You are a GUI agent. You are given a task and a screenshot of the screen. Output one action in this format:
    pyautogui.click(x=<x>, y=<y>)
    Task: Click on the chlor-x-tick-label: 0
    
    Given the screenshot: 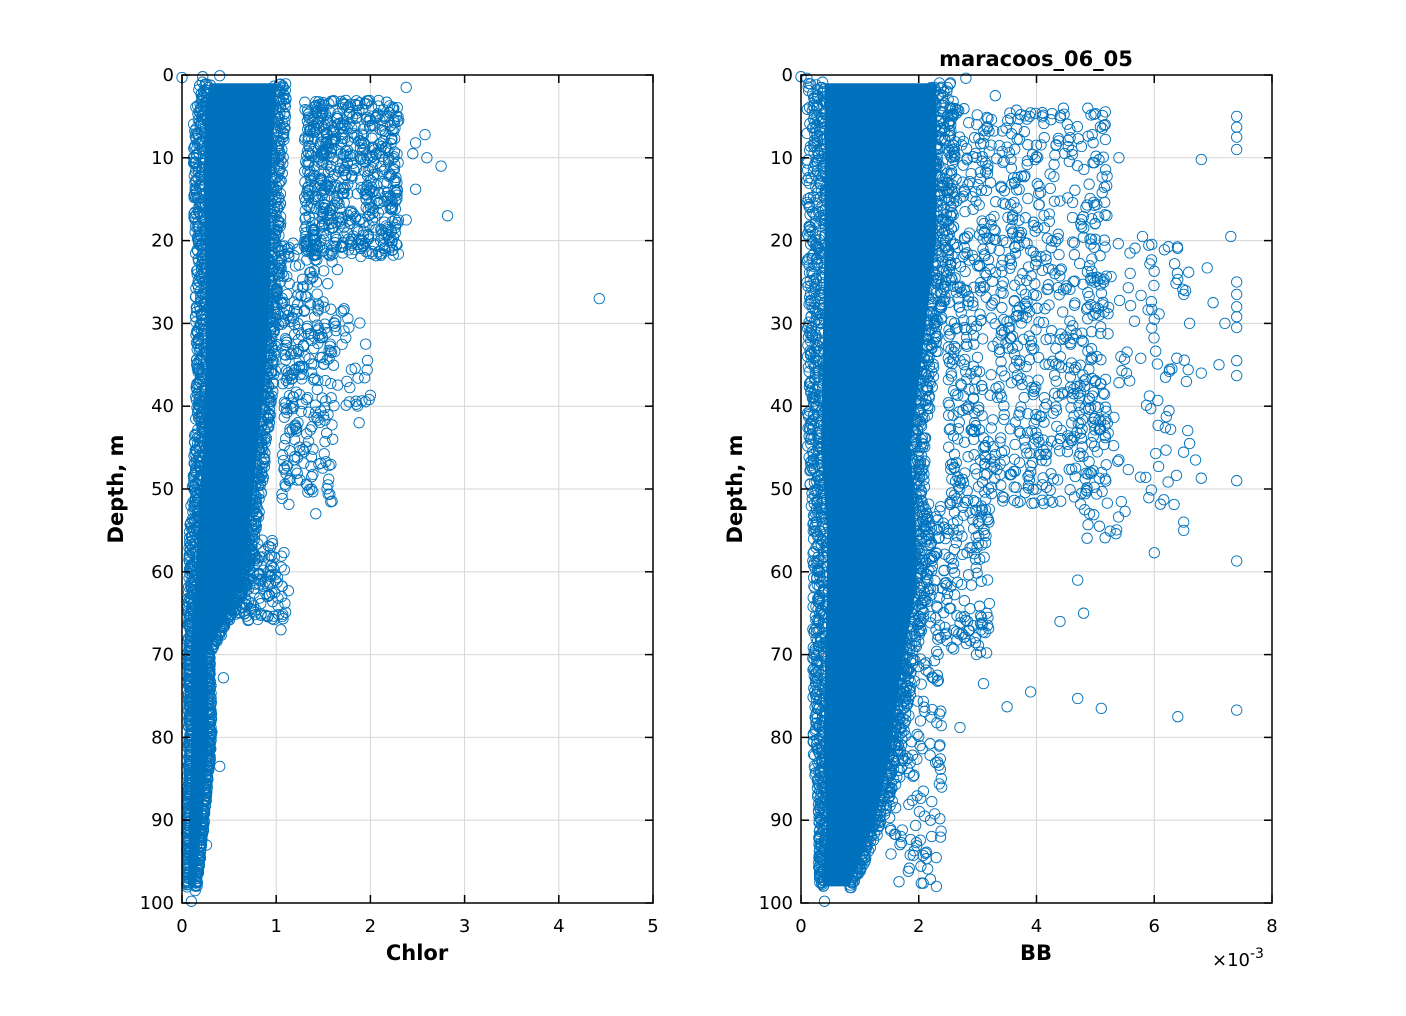 What is the action you would take?
    pyautogui.click(x=181, y=926)
    